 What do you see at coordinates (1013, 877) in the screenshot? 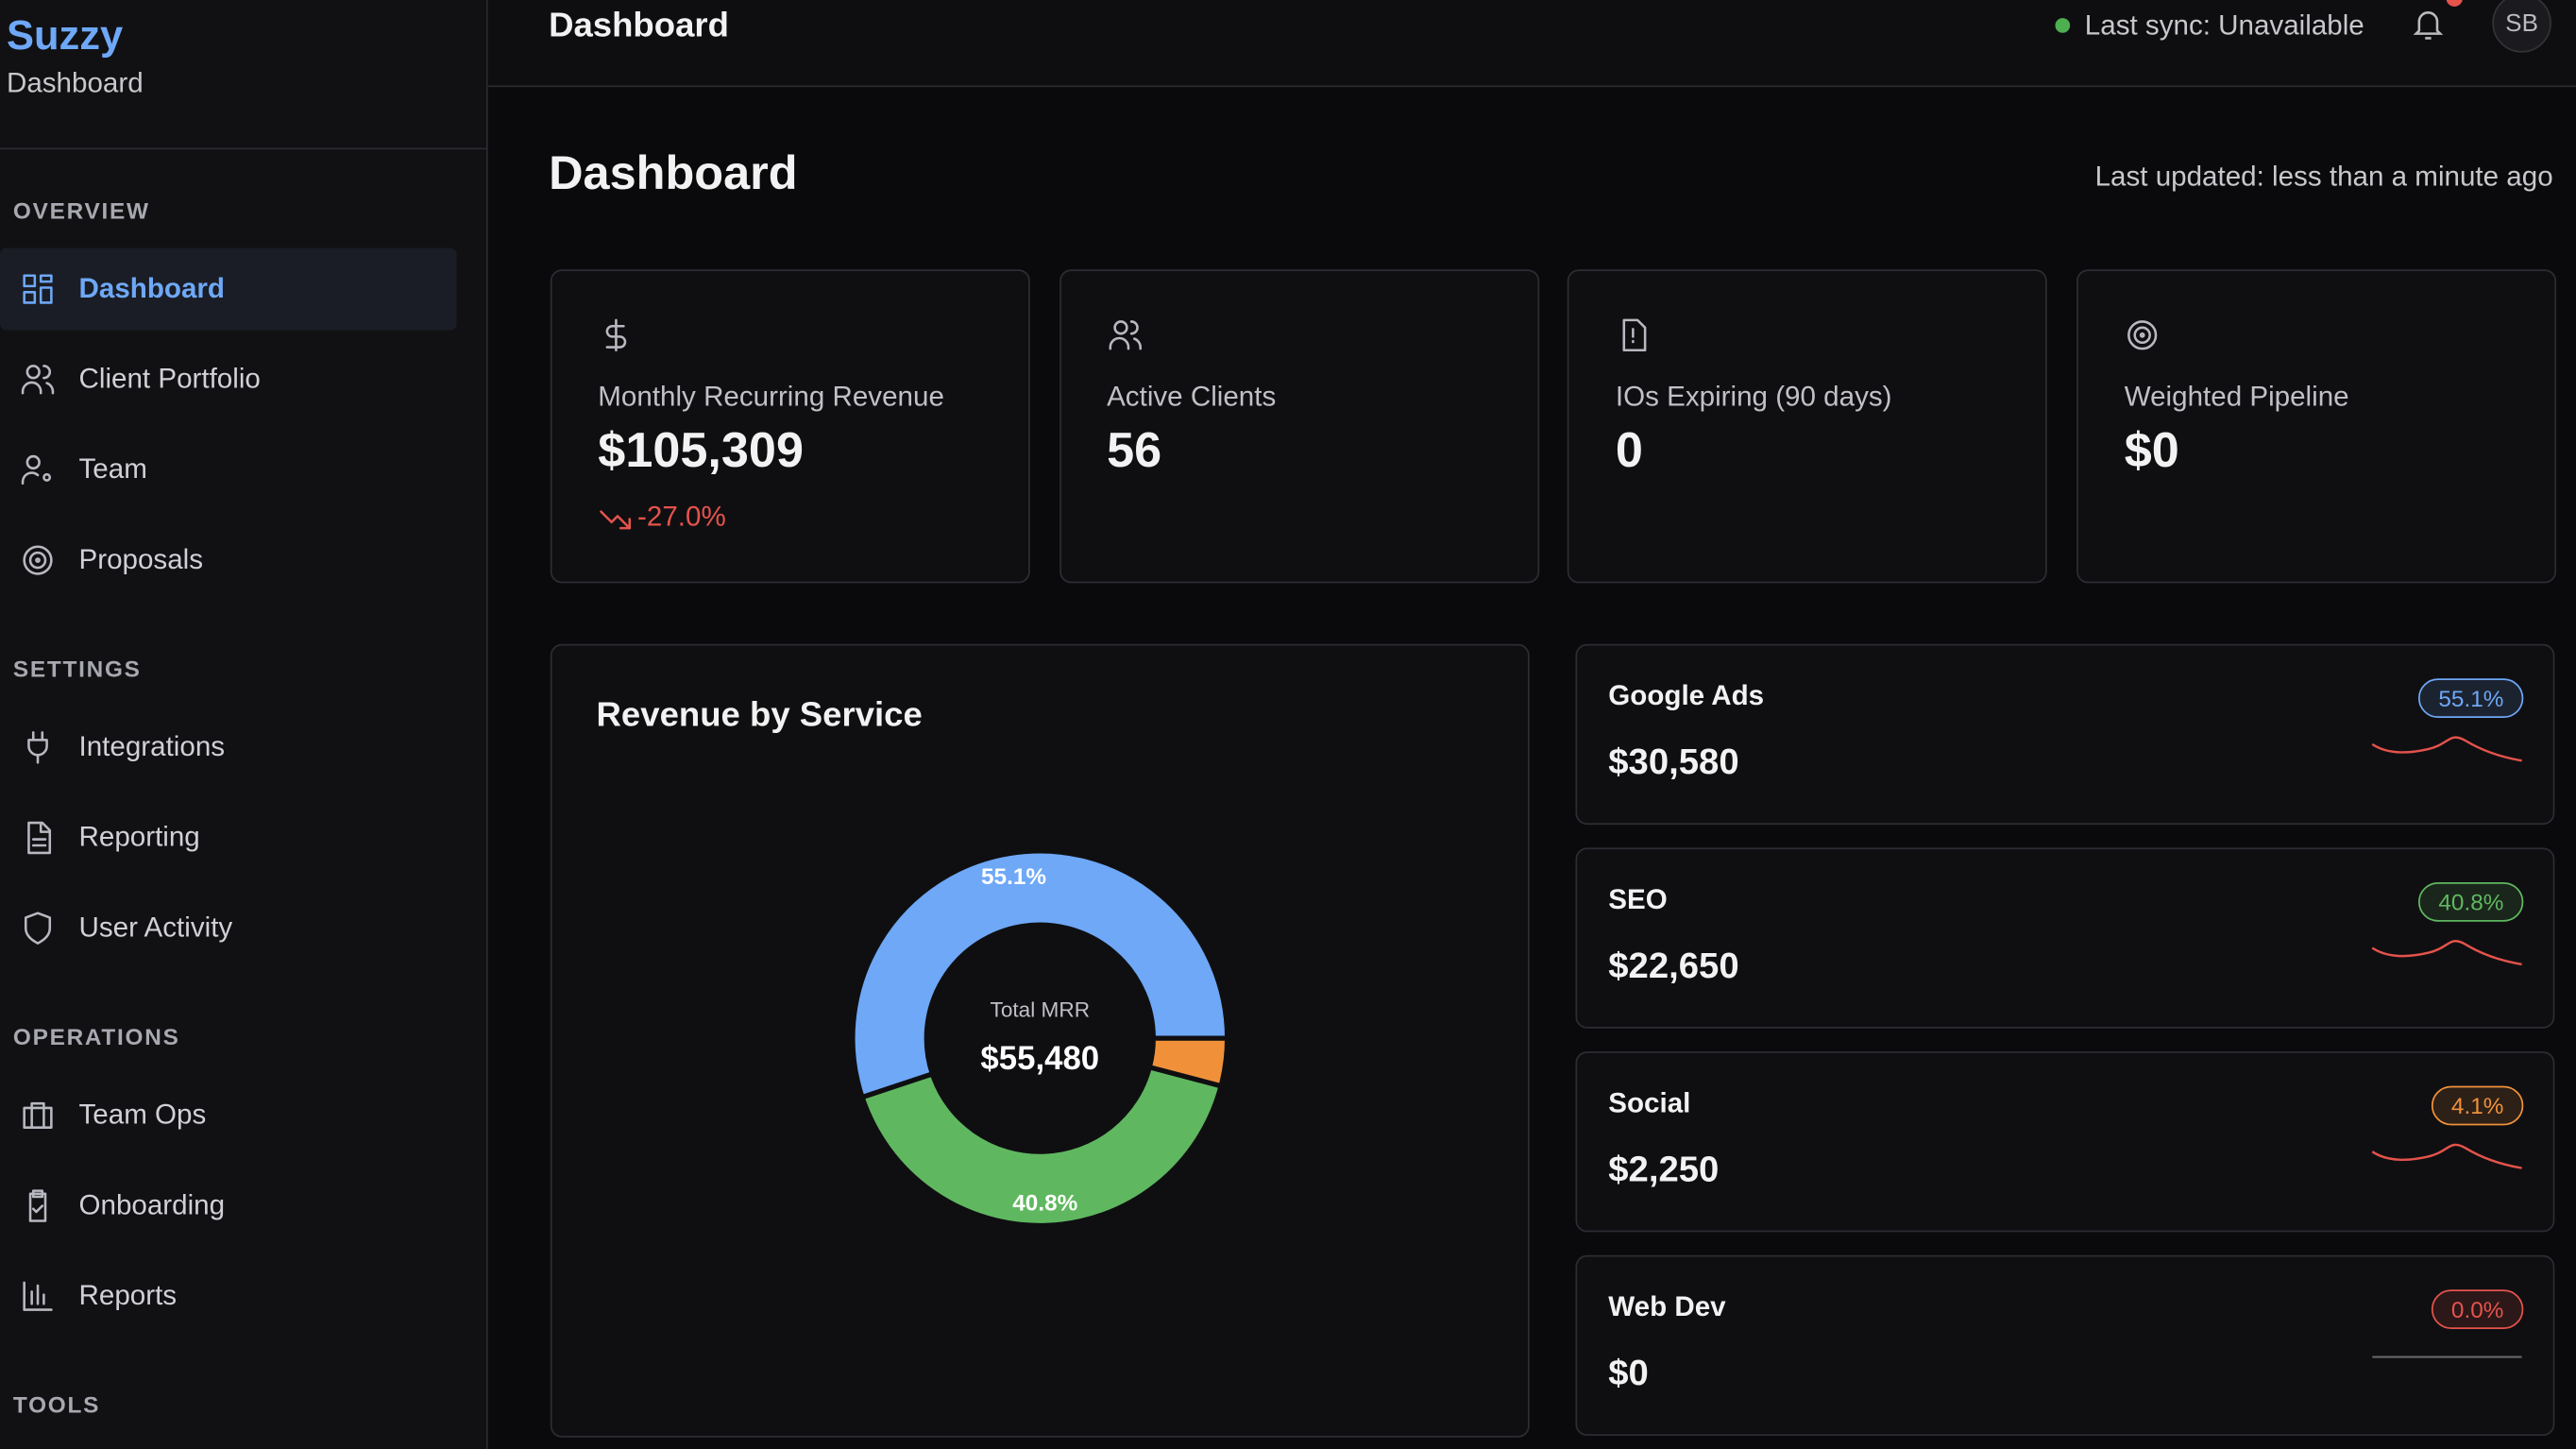
I see `slice-label: 55.1%` at bounding box center [1013, 877].